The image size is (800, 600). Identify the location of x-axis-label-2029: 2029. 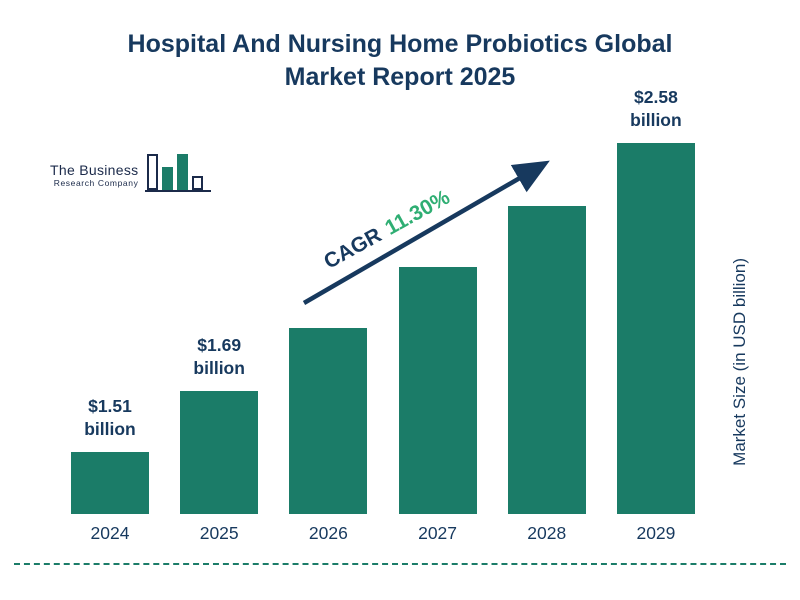
(656, 533).